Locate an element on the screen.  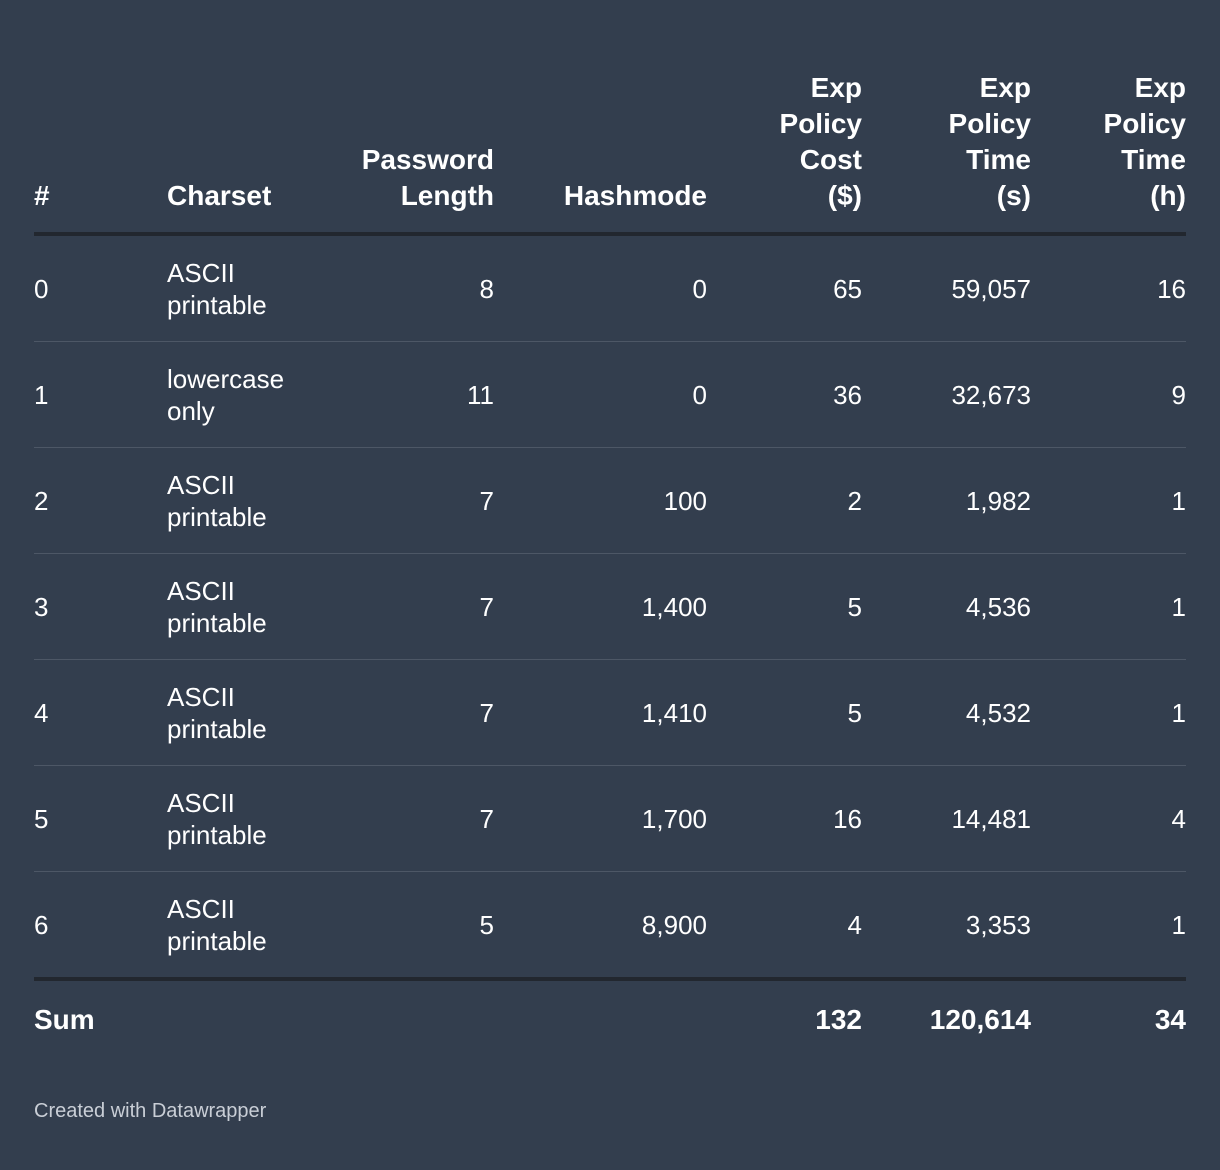
cell-password-length: 11 is located at coordinates (400, 394).